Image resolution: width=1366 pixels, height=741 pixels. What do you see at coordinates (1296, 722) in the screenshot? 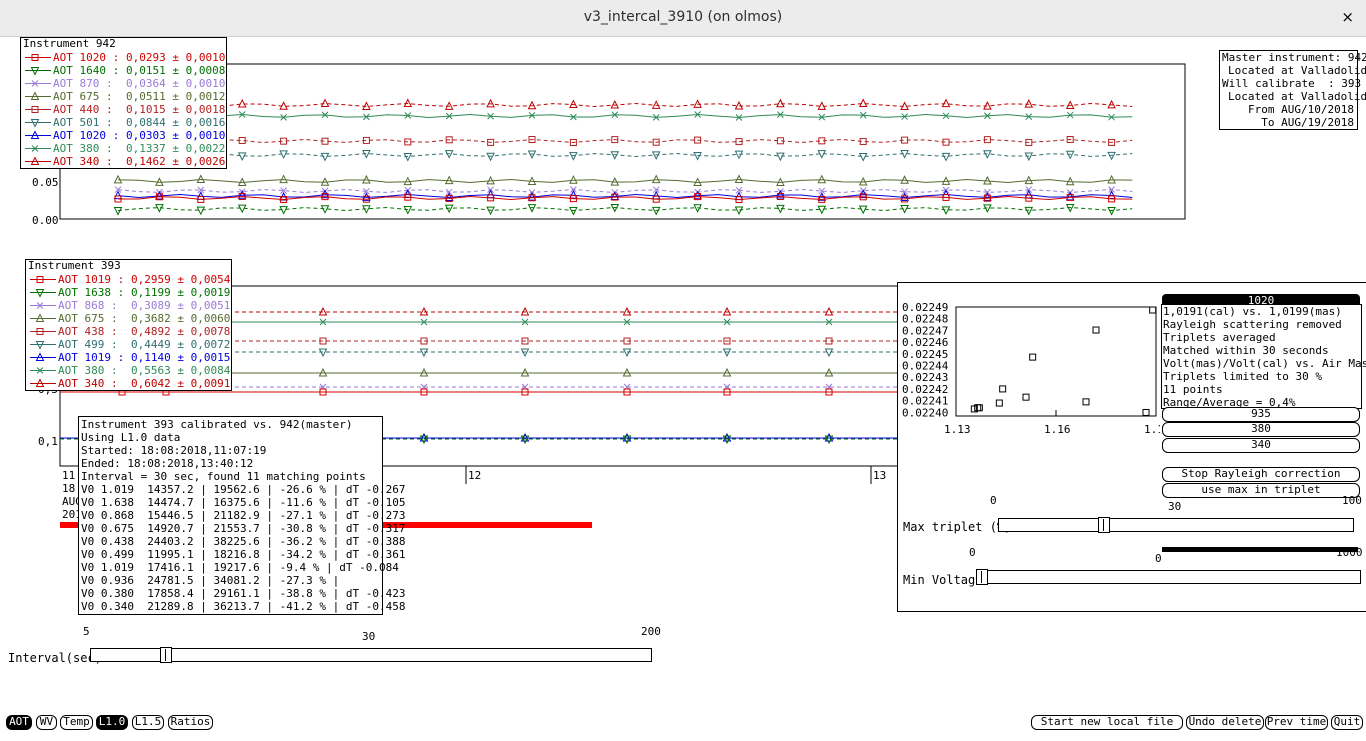
I see `prev-time-button: Prev time` at bounding box center [1296, 722].